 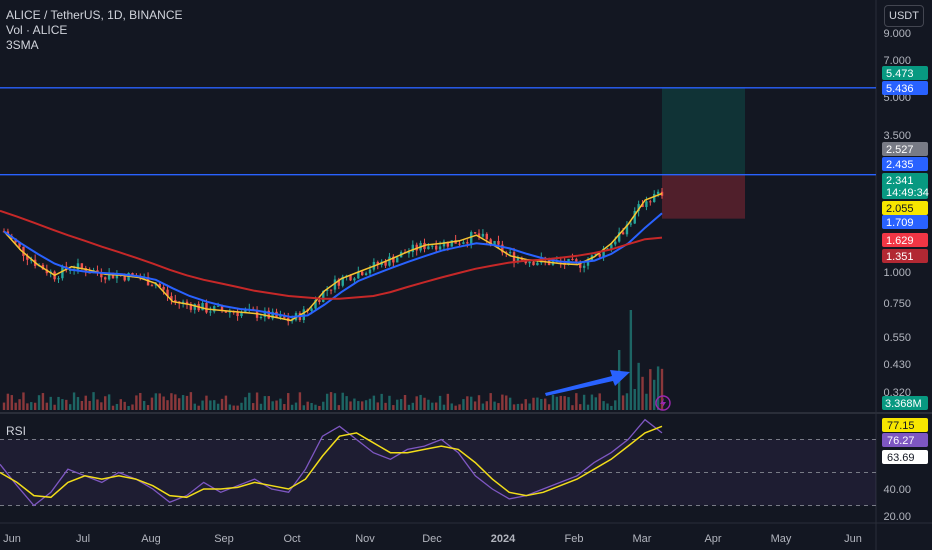 What do you see at coordinates (16, 431) in the screenshot?
I see `rsi-legend: RSI` at bounding box center [16, 431].